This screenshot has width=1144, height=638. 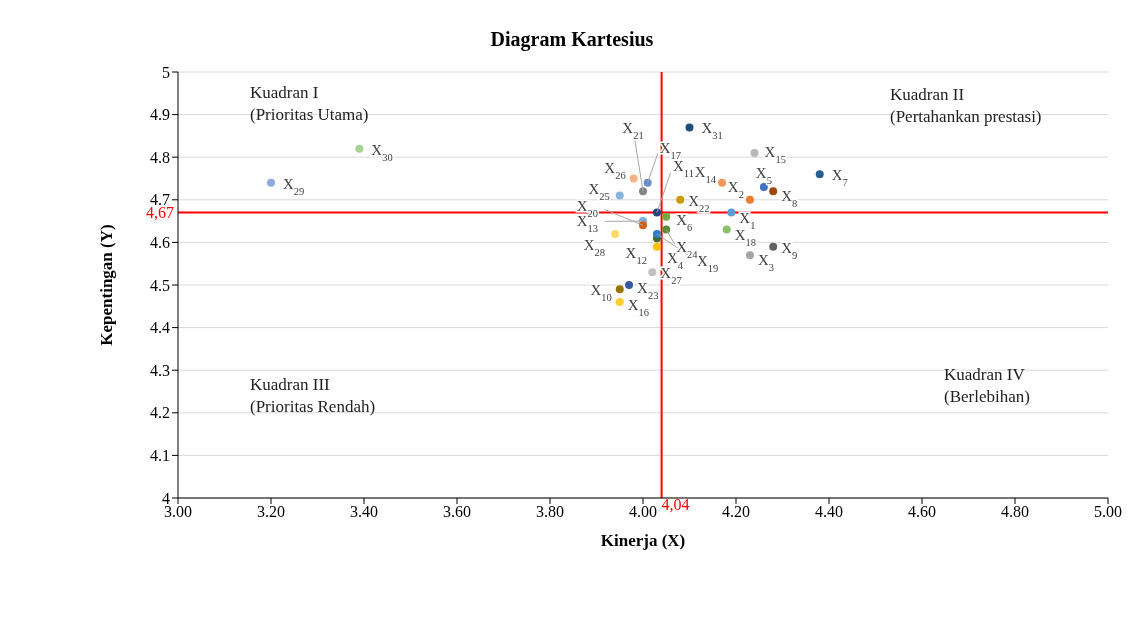 What do you see at coordinates (572, 39) in the screenshot?
I see `chart-title: Diagram Kartesius` at bounding box center [572, 39].